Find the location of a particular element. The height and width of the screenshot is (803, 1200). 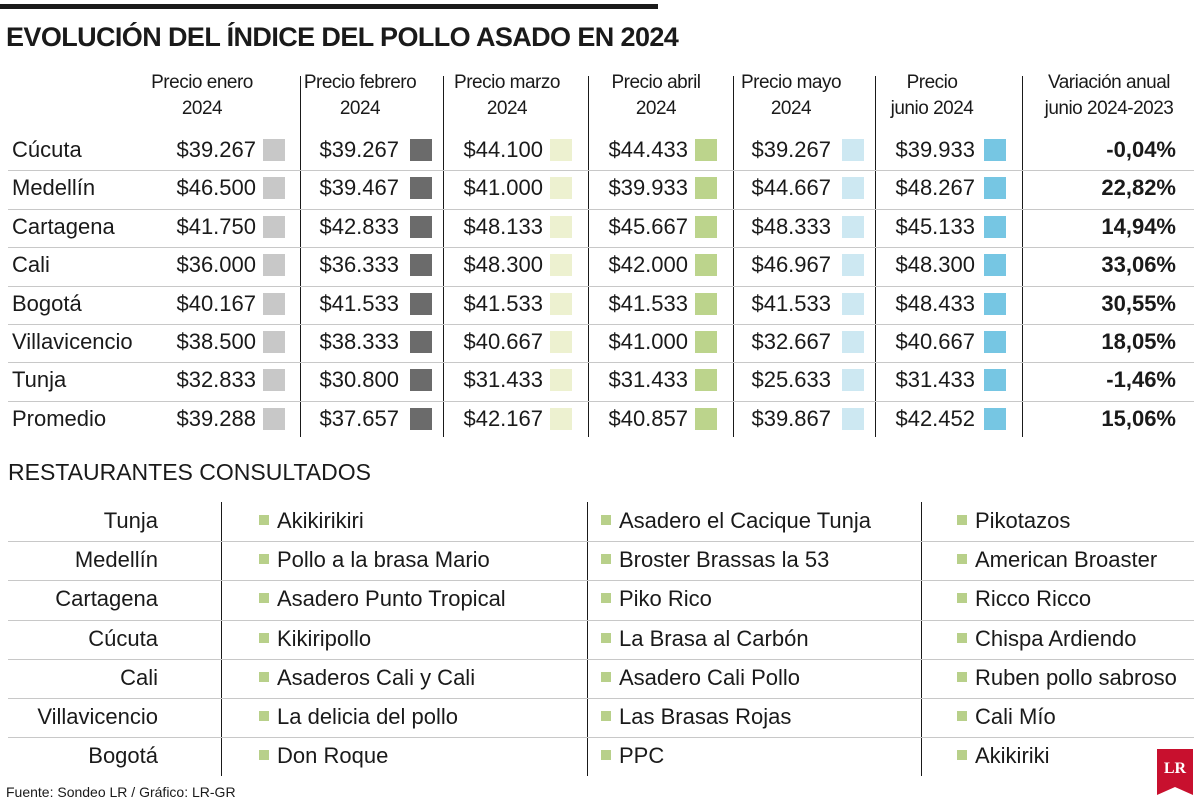

price-junio: $31.433 is located at coordinates (935, 380).